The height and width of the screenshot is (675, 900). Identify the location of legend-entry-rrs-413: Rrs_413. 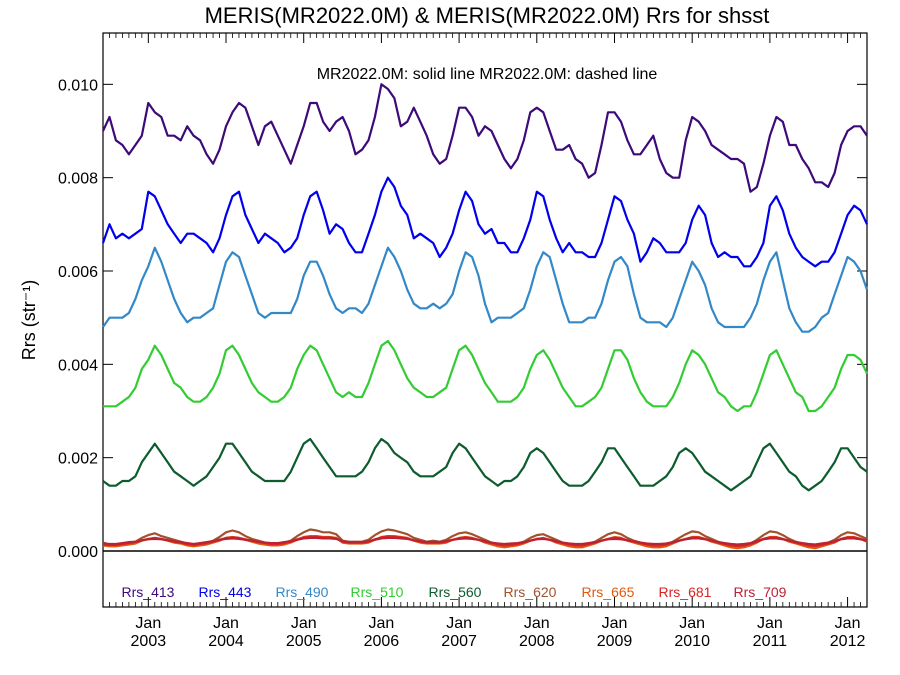
(148, 592).